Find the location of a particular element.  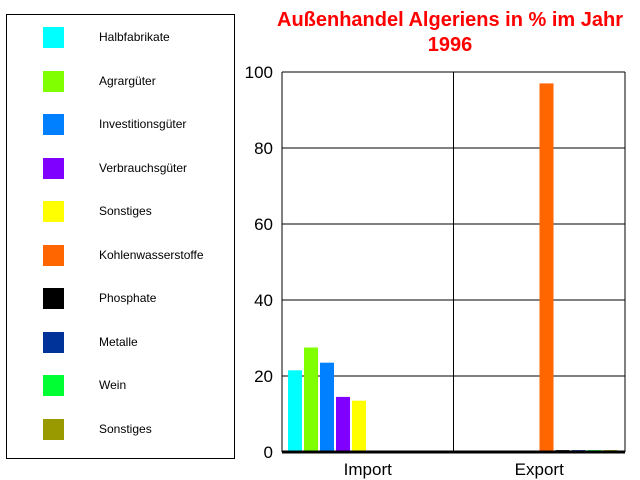

y-tick-label: 100 is located at coordinates (259, 72).